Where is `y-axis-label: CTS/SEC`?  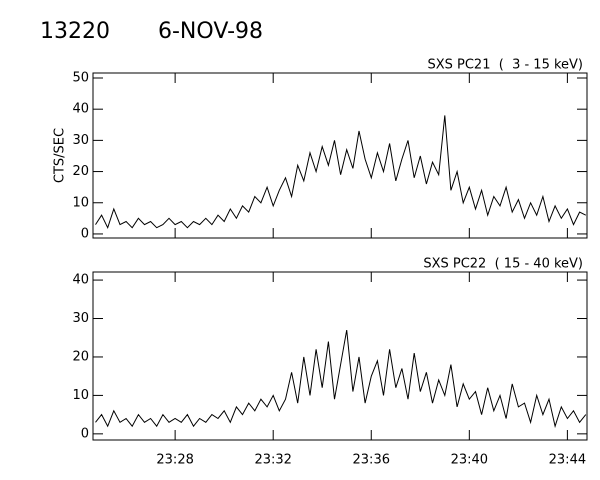 y-axis-label: CTS/SEC is located at coordinates (60, 155).